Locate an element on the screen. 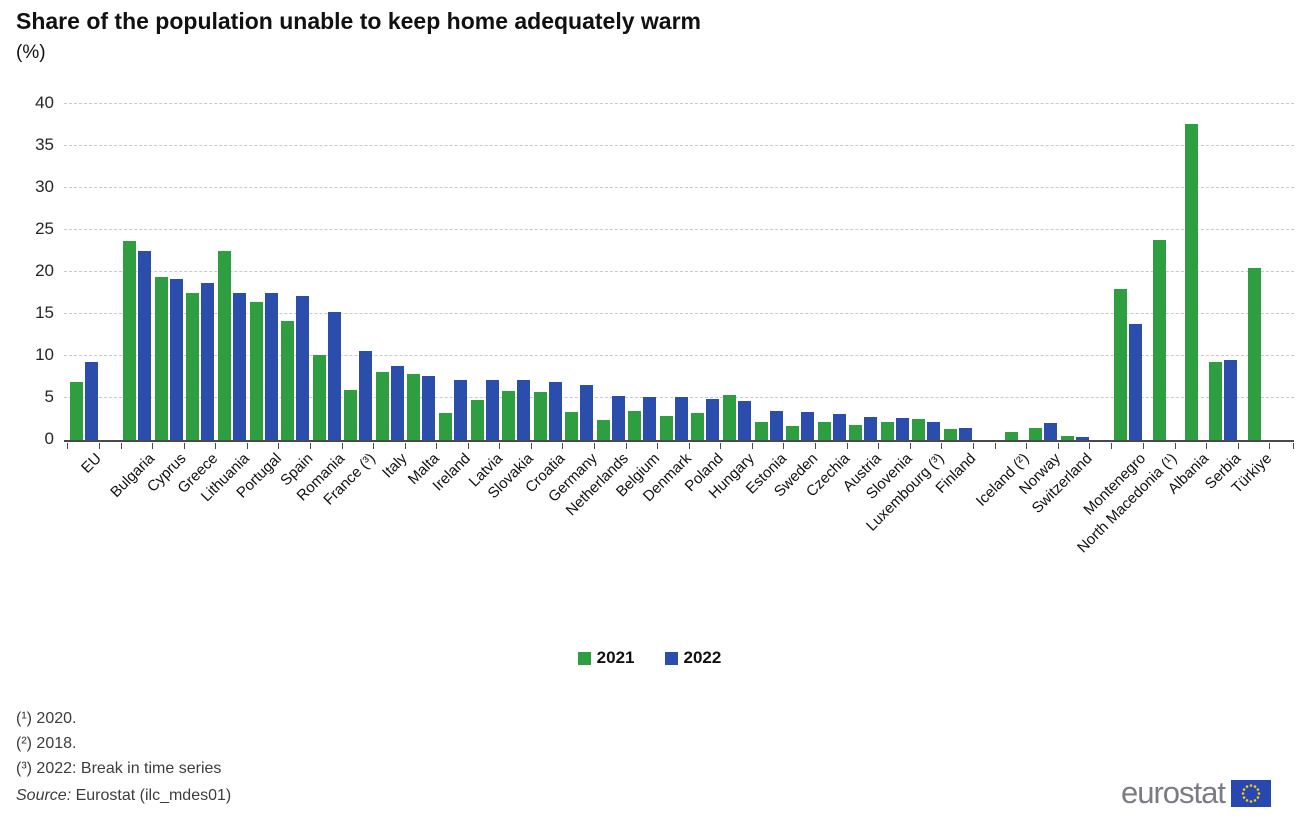 The width and height of the screenshot is (1299, 823). bar-2021-Poland is located at coordinates (698, 426).